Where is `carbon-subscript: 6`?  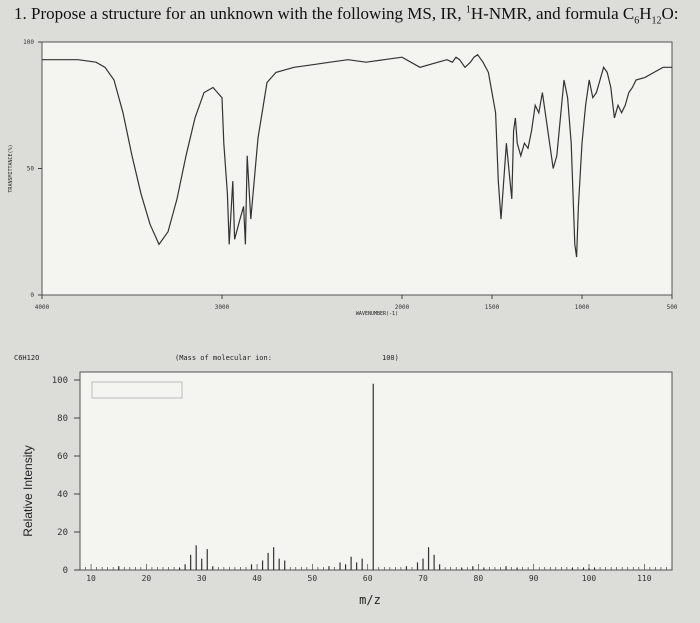
carbon-subscript: 6 is located at coordinates (637, 21).